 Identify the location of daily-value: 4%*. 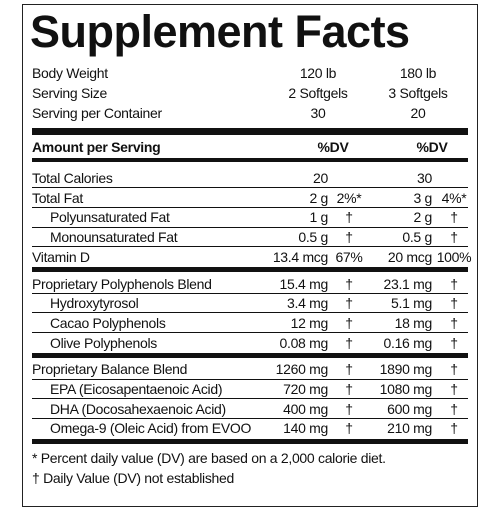
(454, 197).